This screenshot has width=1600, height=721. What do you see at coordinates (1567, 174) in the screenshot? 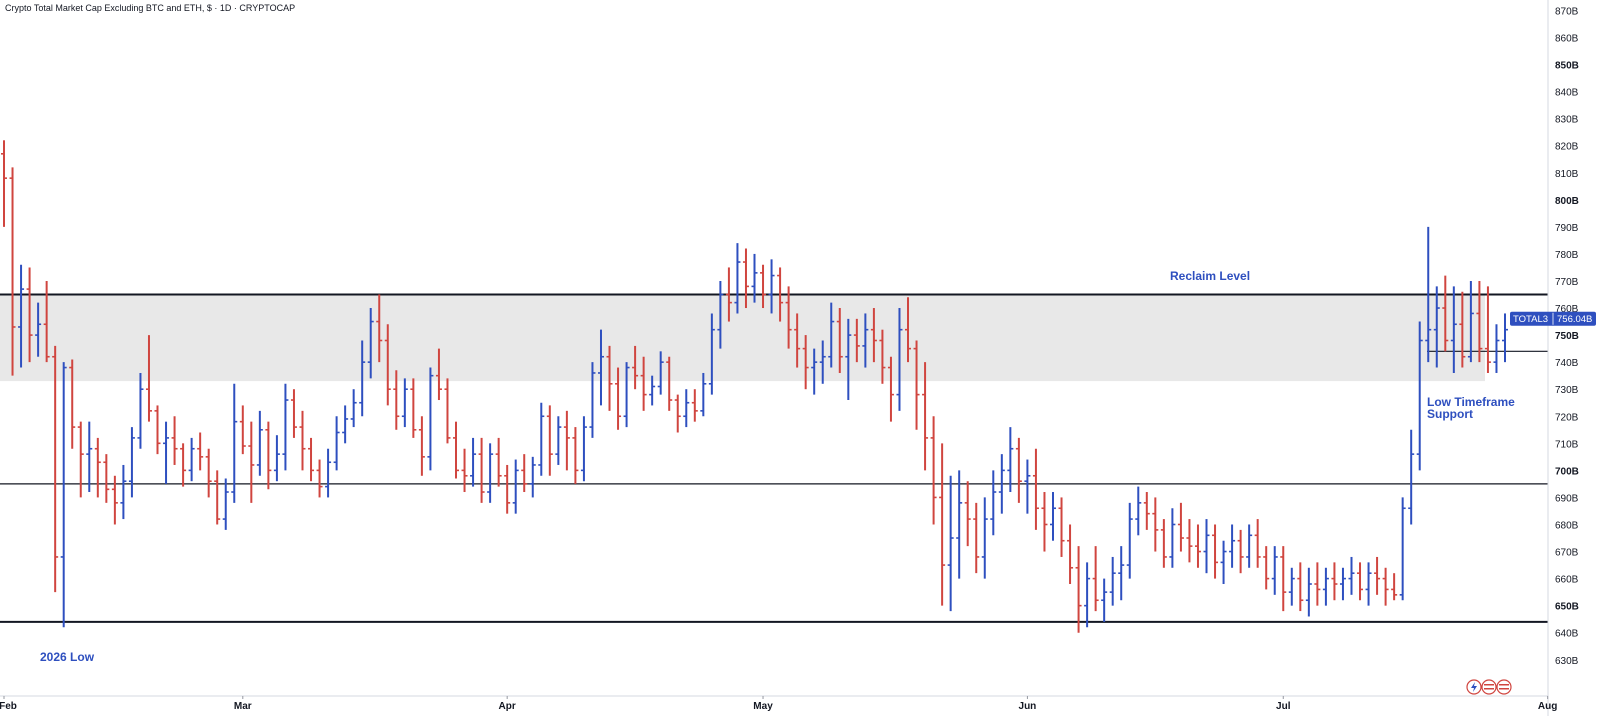
I see `y-tick-810: 810B` at bounding box center [1567, 174].